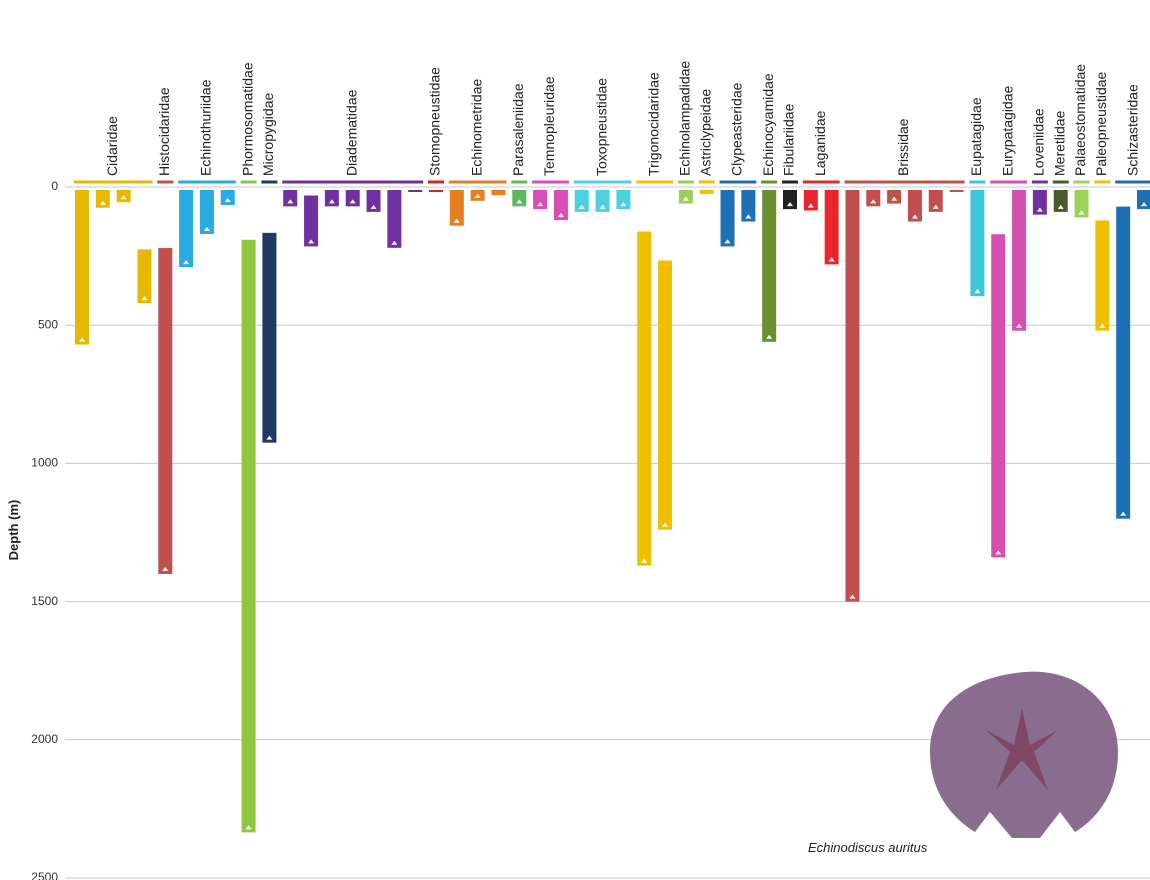 The image size is (1150, 880). Describe the element at coordinates (1132, 130) in the screenshot. I see `family-name: Schizasteridae` at that location.